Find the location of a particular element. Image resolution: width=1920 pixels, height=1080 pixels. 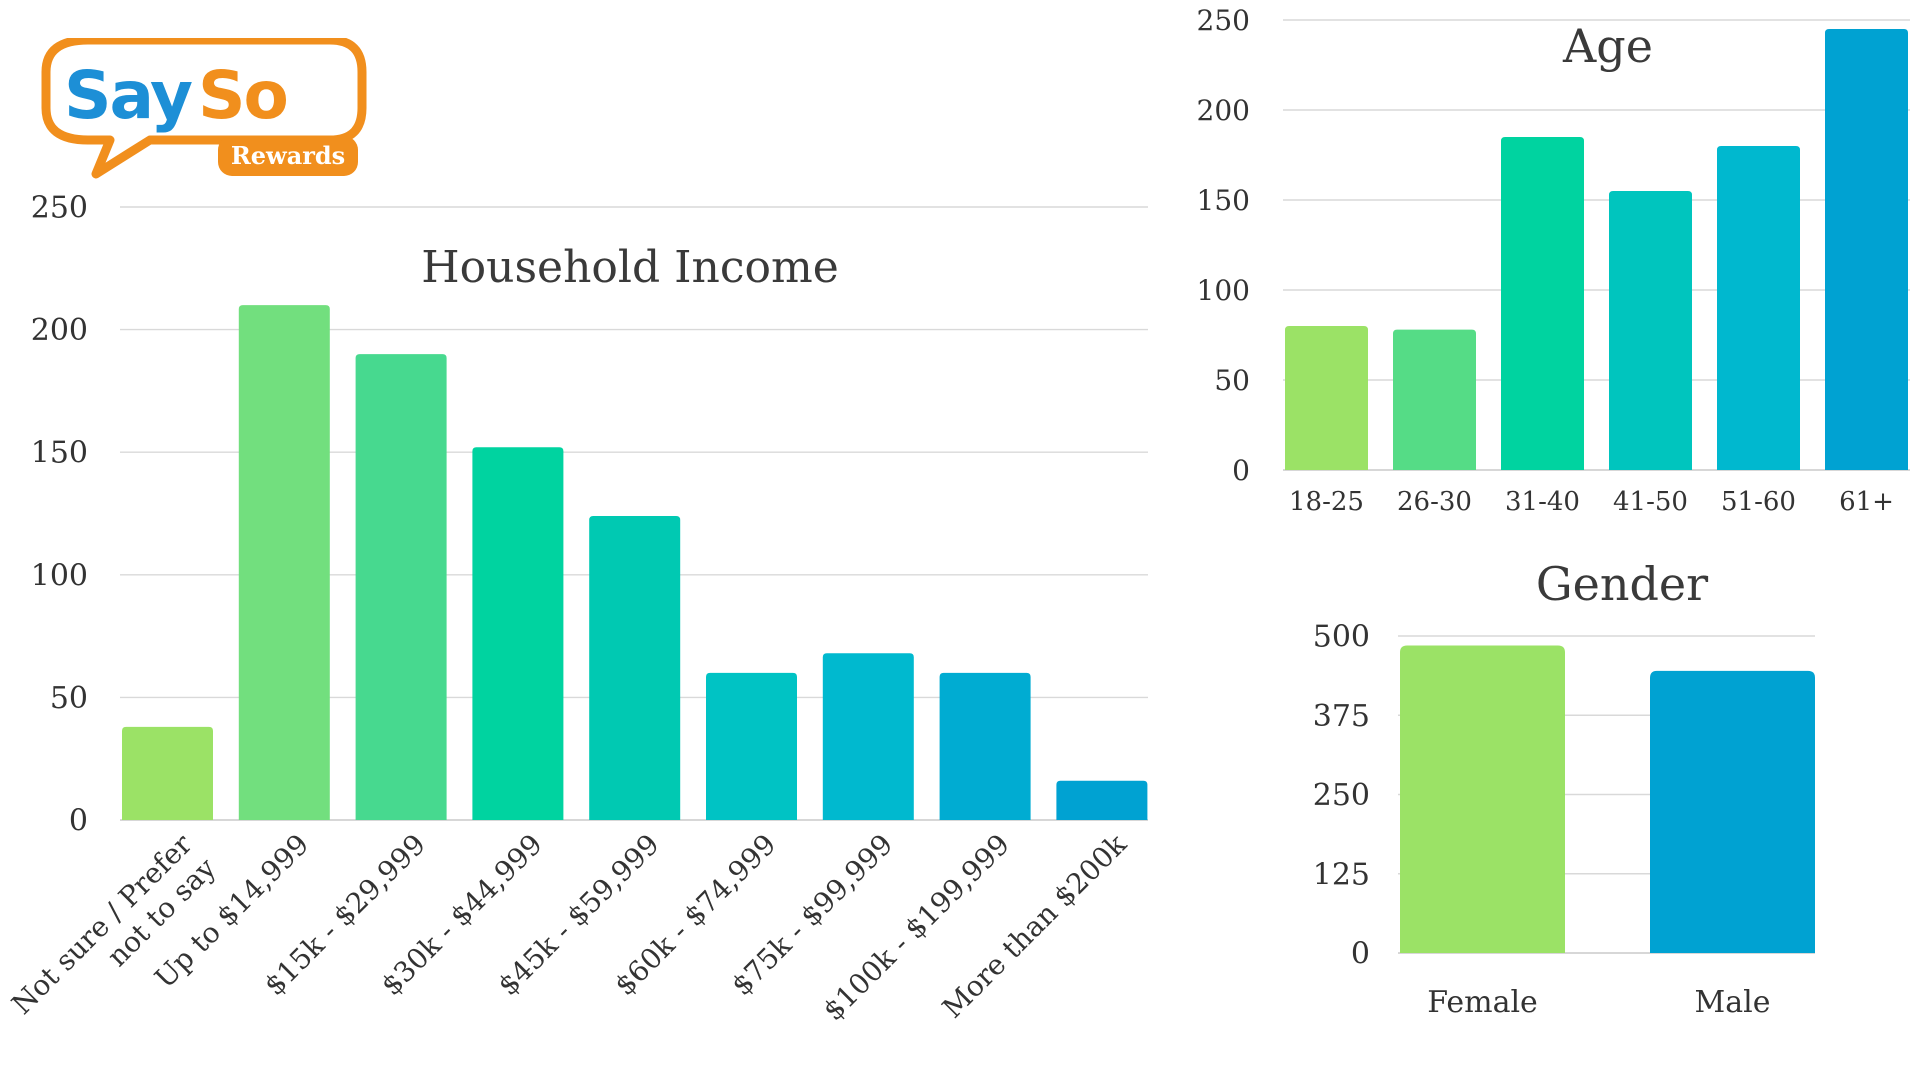

income-y-tick-label: 100 is located at coordinates (59, 575).